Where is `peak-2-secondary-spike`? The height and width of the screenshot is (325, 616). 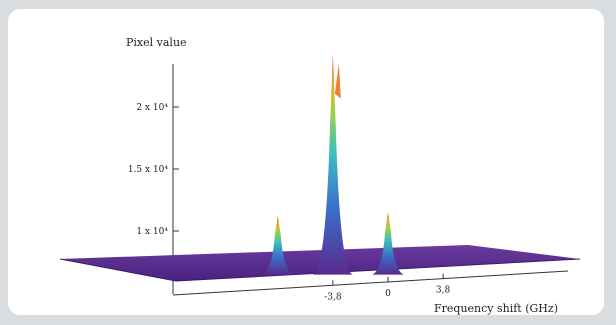
peak-2-secondary-spike is located at coordinates (337, 81).